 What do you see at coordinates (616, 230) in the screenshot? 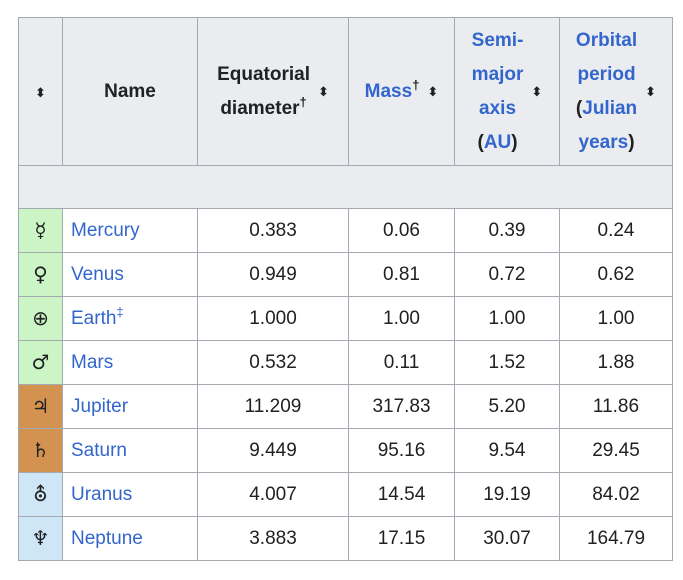
I see `orbital-period-cell: 0.24` at bounding box center [616, 230].